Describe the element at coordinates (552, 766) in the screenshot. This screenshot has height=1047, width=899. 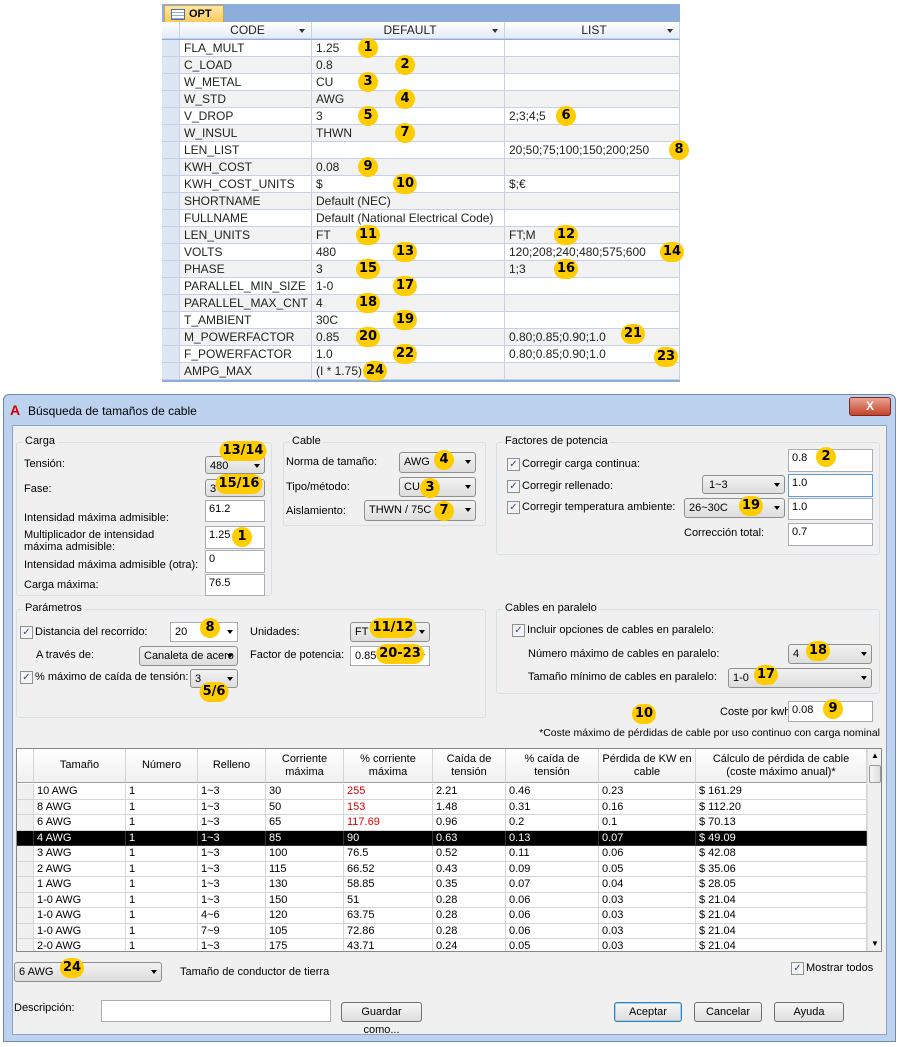
I see `grid-column-header: % caída de tensión` at that location.